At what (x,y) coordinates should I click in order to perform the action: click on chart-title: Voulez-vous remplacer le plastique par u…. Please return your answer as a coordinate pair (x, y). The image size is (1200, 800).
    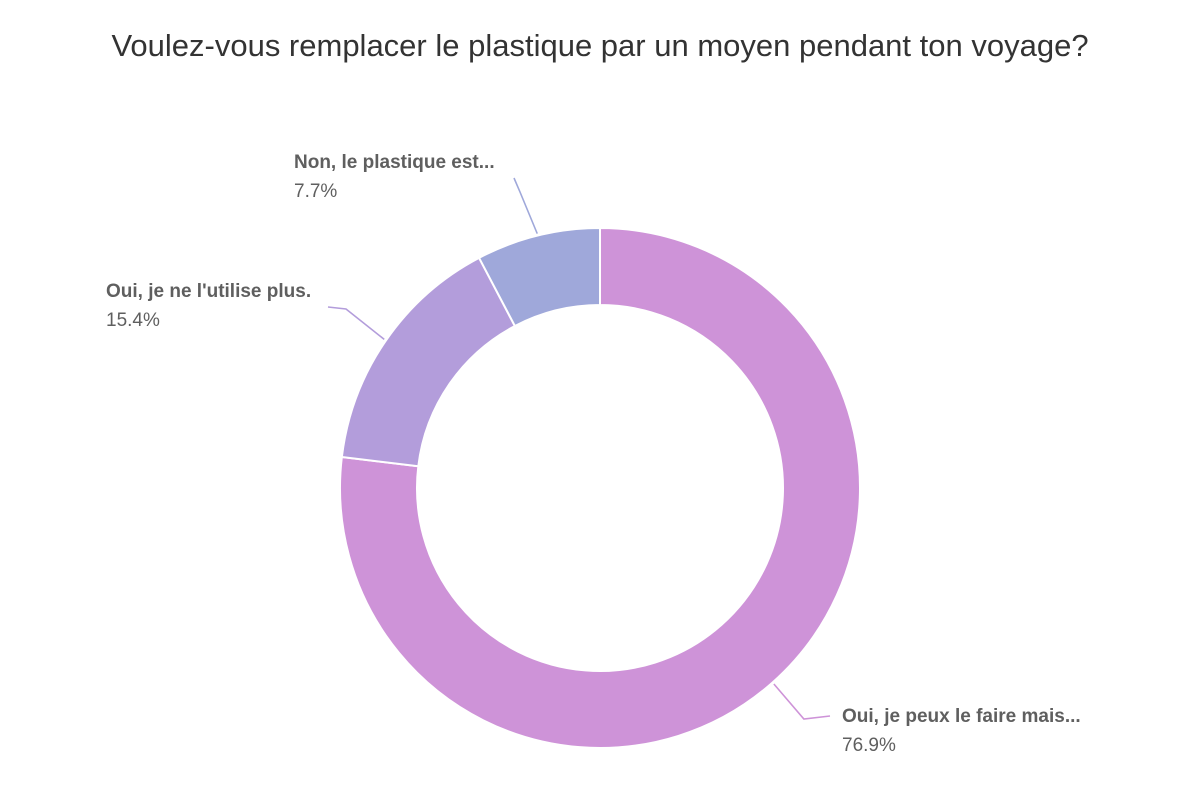
    Looking at the image, I should click on (600, 45).